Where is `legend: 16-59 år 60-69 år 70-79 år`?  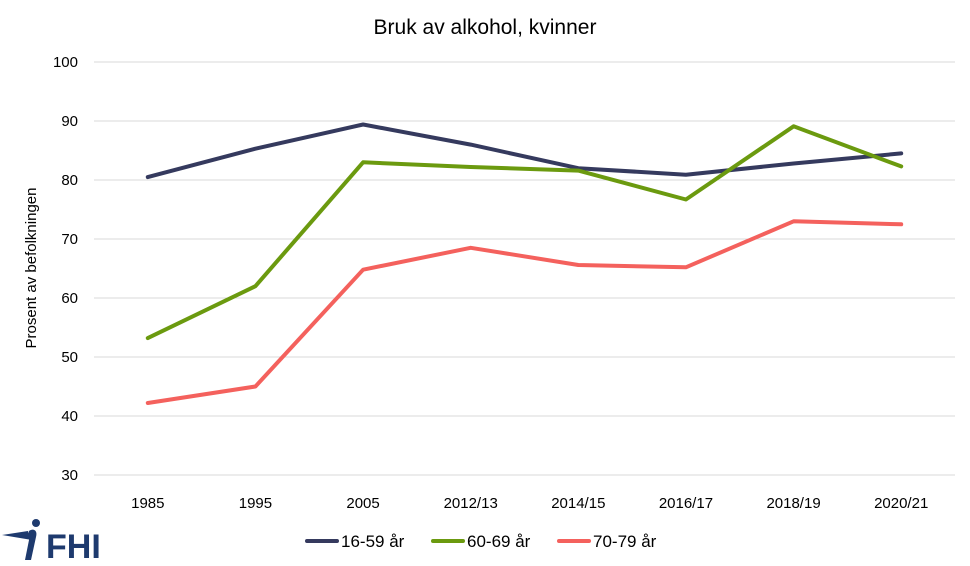 legend: 16-59 år 60-69 år 70-79 år is located at coordinates (481, 541).